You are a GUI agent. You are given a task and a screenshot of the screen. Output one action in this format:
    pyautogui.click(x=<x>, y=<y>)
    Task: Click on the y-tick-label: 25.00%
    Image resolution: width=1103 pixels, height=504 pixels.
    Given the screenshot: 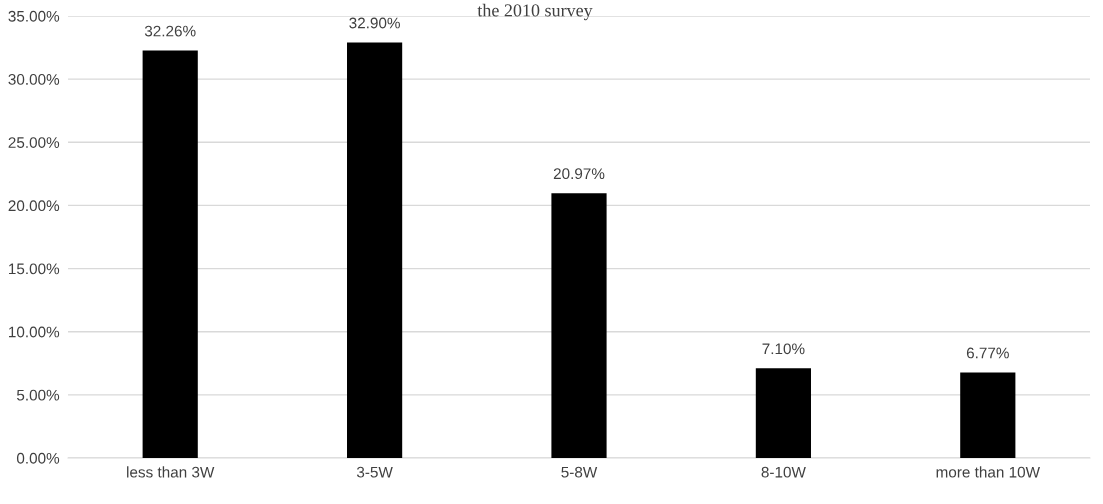 What is the action you would take?
    pyautogui.click(x=34, y=142)
    